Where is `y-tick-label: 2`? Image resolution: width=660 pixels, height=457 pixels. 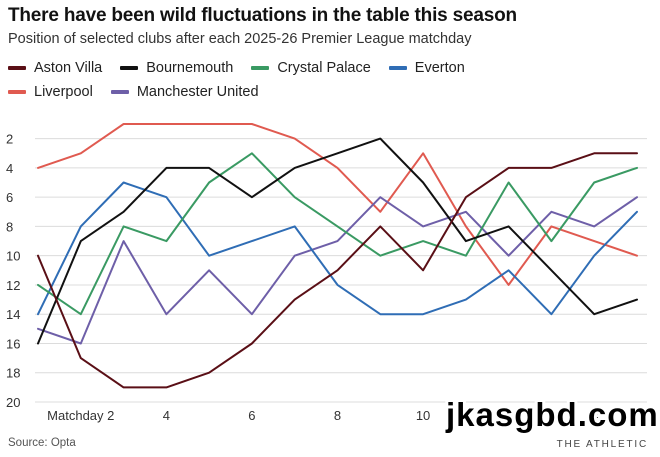
y-tick-label: 2 is located at coordinates (9, 139).